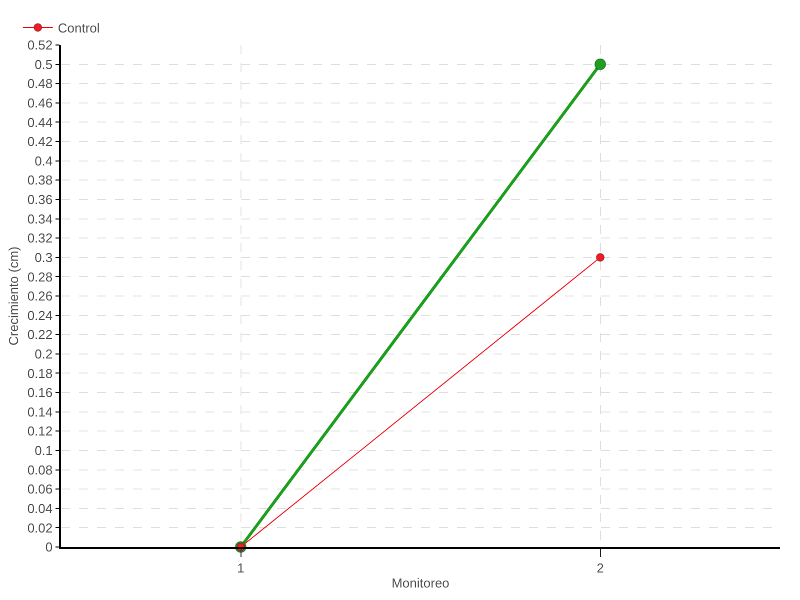 Image resolution: width=800 pixels, height=600 pixels. Describe the element at coordinates (40, 528) in the screenshot. I see `y-tick-label: 0.02` at that location.